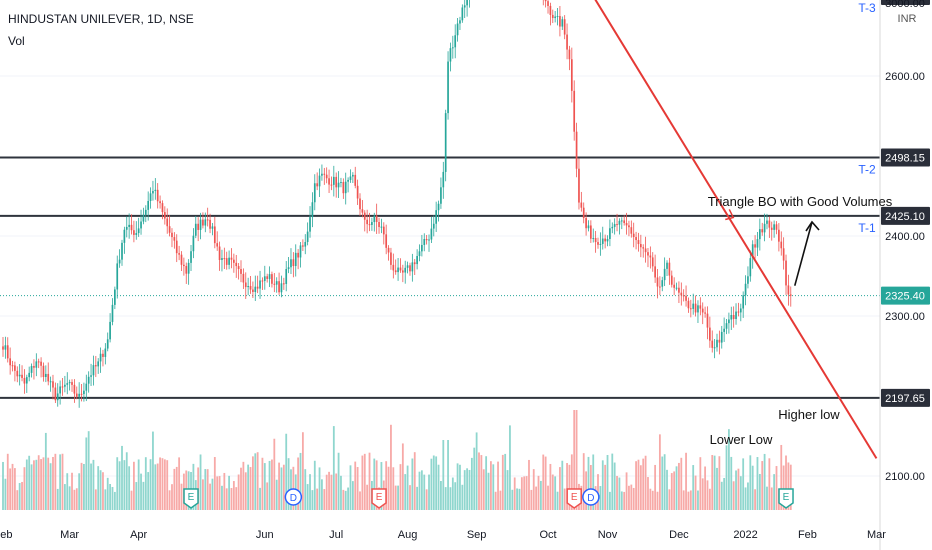  What do you see at coordinates (905, 297) in the screenshot?
I see `last-price-label: 2325.40` at bounding box center [905, 297].